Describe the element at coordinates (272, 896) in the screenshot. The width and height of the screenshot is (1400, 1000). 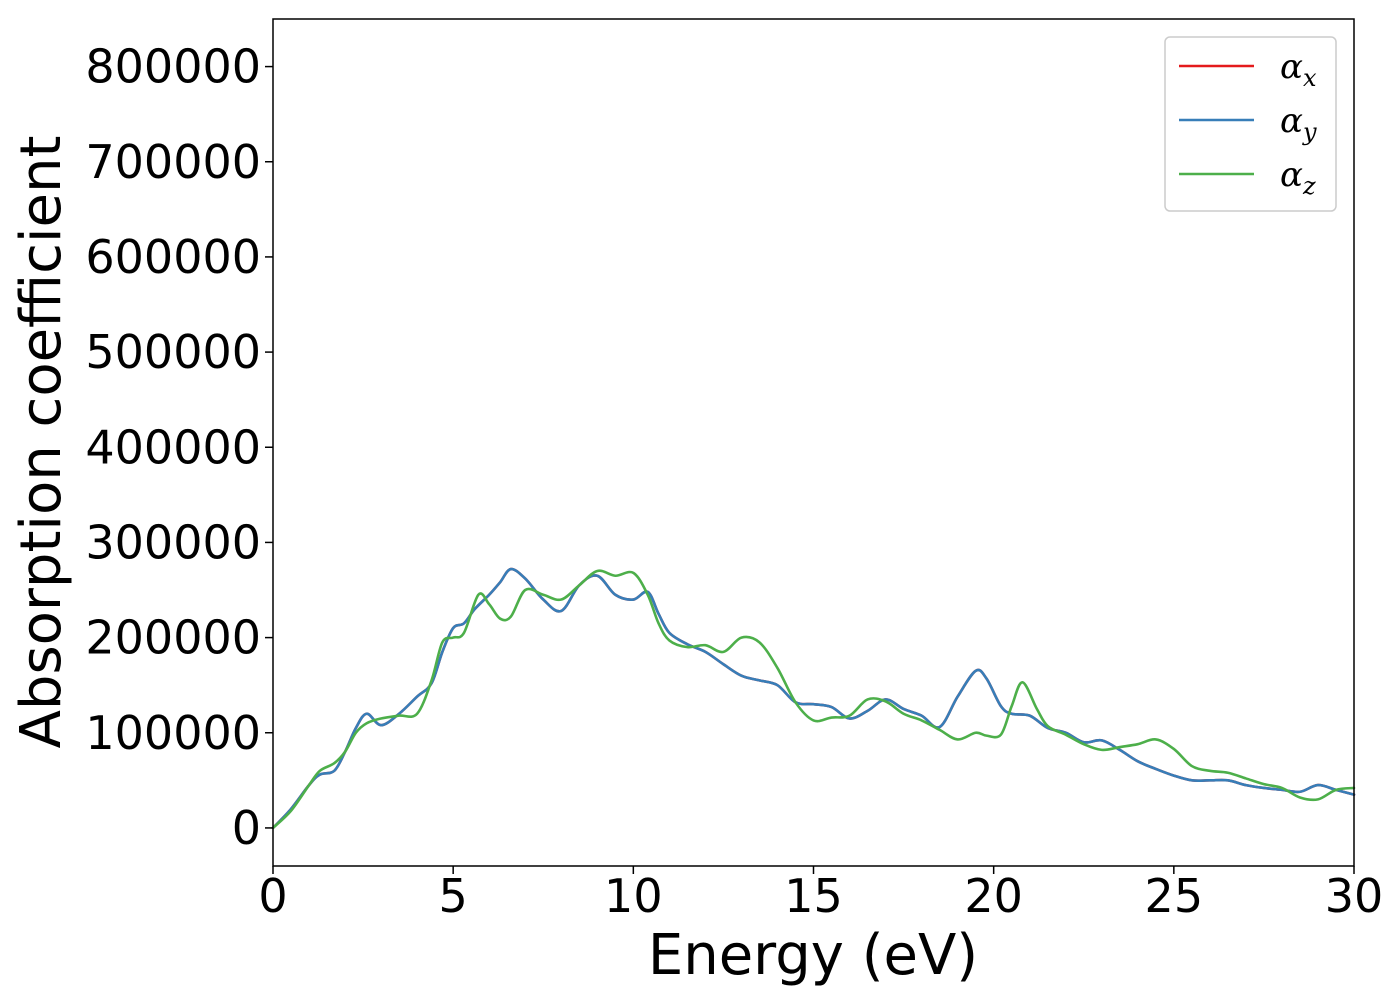
I see `x-tick-label: 0` at that location.